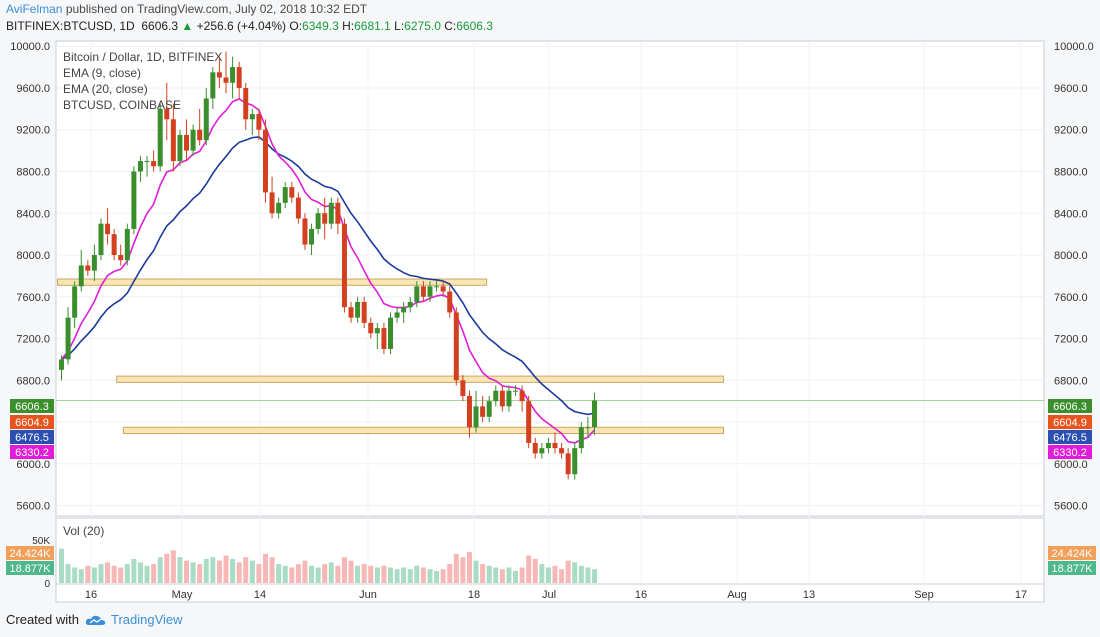  Describe the element at coordinates (422, 26) in the screenshot. I see `low-value: 6275.0` at that location.